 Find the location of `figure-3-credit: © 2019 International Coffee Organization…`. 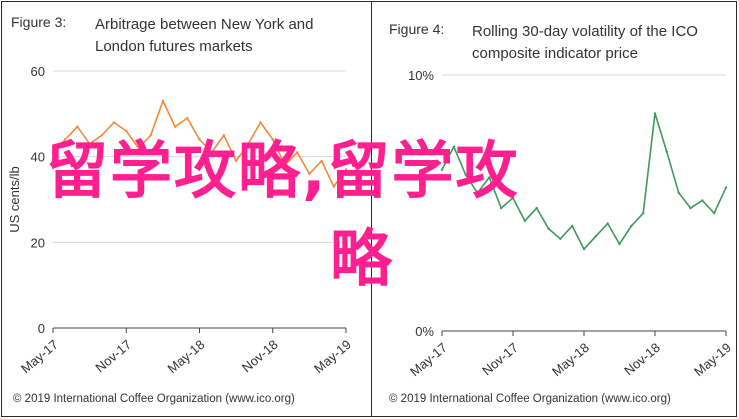

figure-3-credit: © 2019 International Coffee Organization… is located at coordinates (154, 399).